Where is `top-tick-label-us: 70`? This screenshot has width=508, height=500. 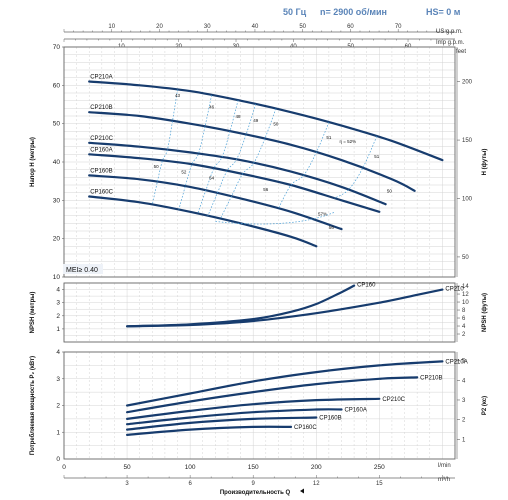 top-tick-label-us: 70 is located at coordinates (398, 27).